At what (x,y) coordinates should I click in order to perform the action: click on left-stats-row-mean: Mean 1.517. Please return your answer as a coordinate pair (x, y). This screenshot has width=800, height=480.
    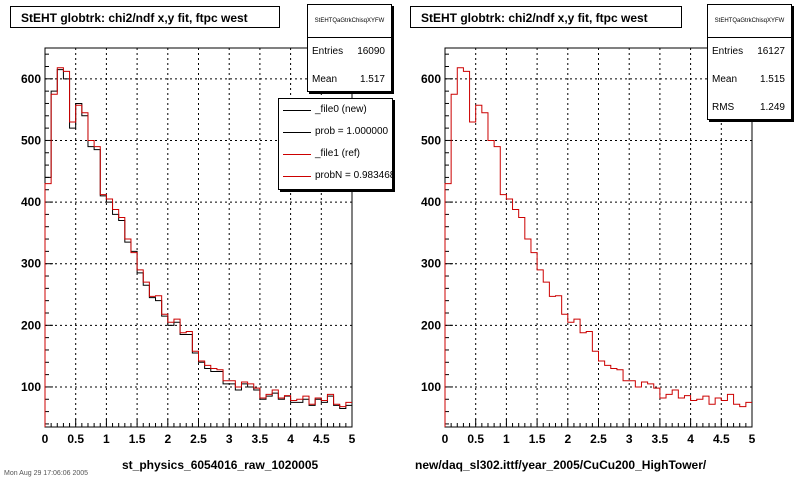
    Looking at the image, I should click on (349, 80).